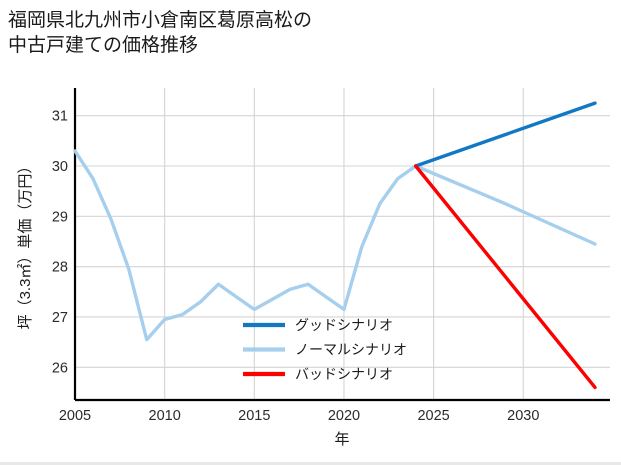 Image resolution: width=621 pixels, height=465 pixels. What do you see at coordinates (60, 318) in the screenshot?
I see `y-tick-label: 27` at bounding box center [60, 318].